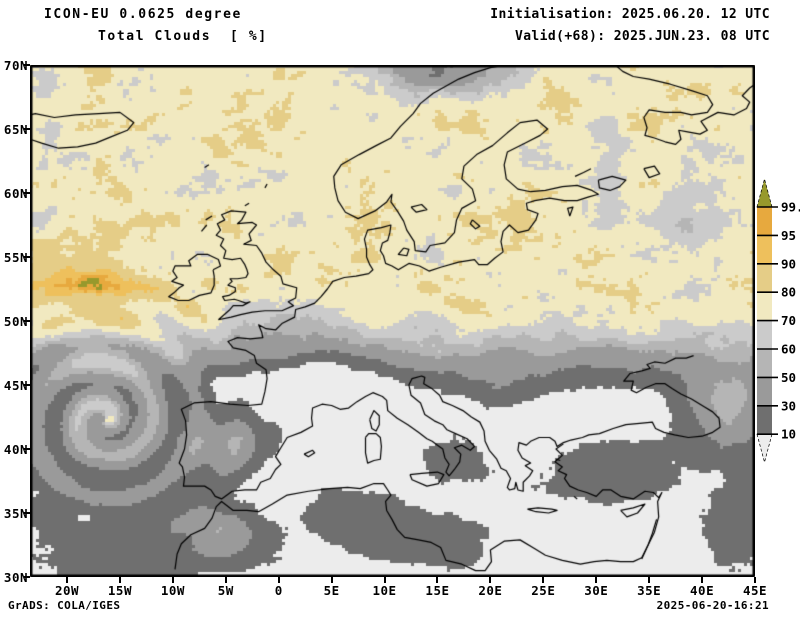 This screenshot has width=800, height=618. I want to click on lat-tick-label: 35N, so click(15, 513).